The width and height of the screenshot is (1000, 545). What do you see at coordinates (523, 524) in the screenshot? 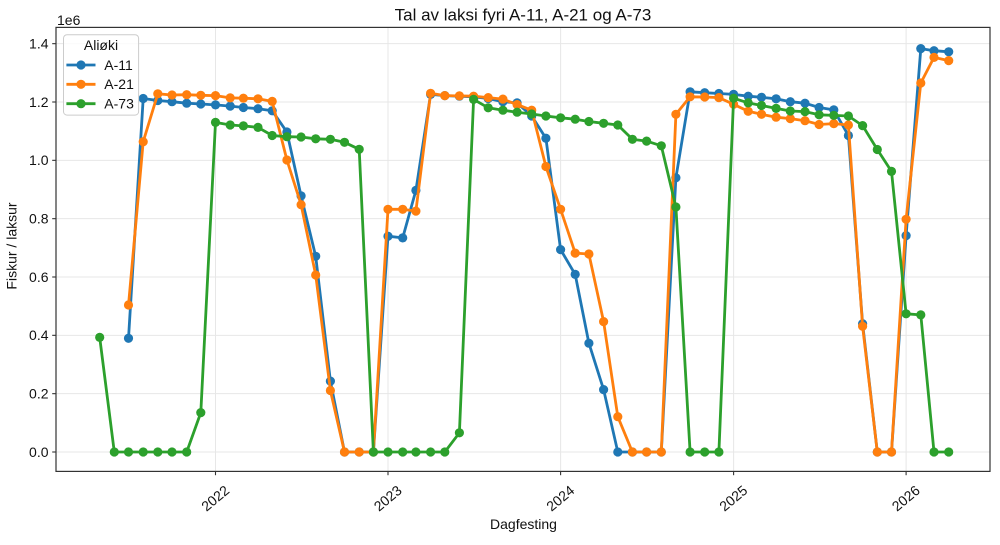
I see `svg-text: Dagfesting` at bounding box center [523, 524].